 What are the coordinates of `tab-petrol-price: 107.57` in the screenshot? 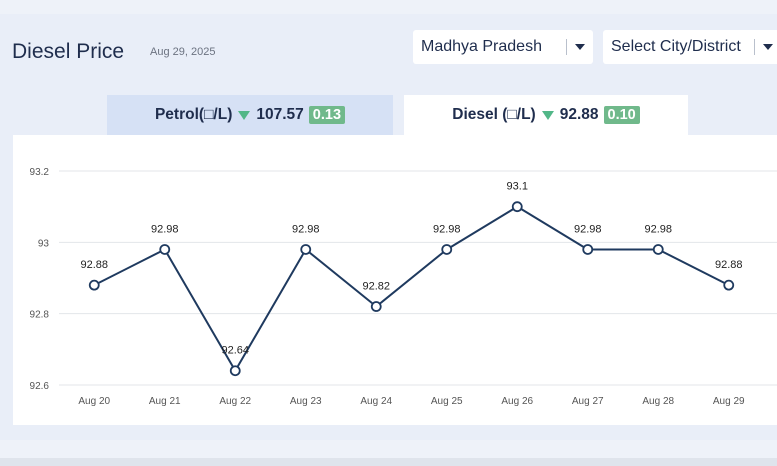 It's located at (280, 114).